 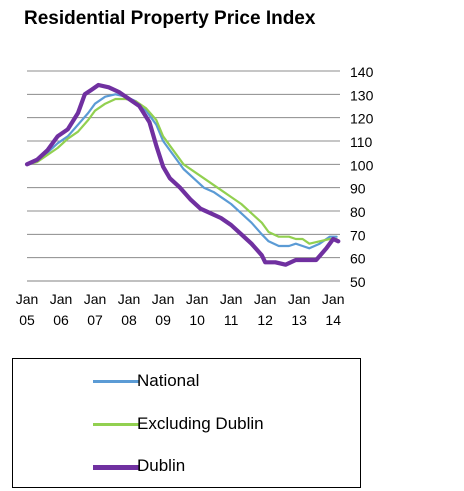 What do you see at coordinates (358, 282) in the screenshot?
I see `y-tick-label: 50` at bounding box center [358, 282].